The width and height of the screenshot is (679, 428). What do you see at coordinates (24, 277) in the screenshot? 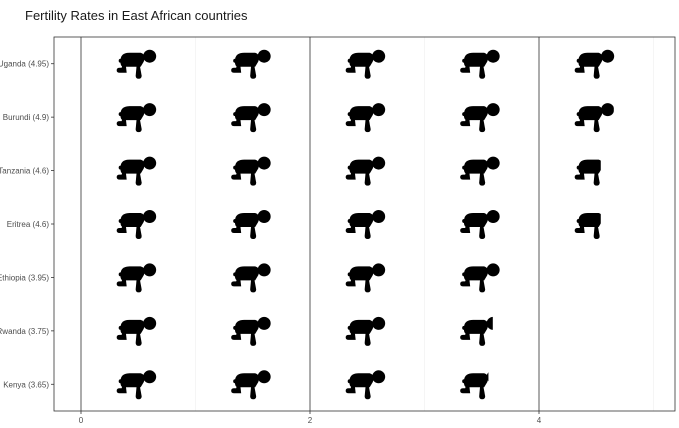
I see `y-tick-label: Ethiopia (3.95)` at bounding box center [24, 277].